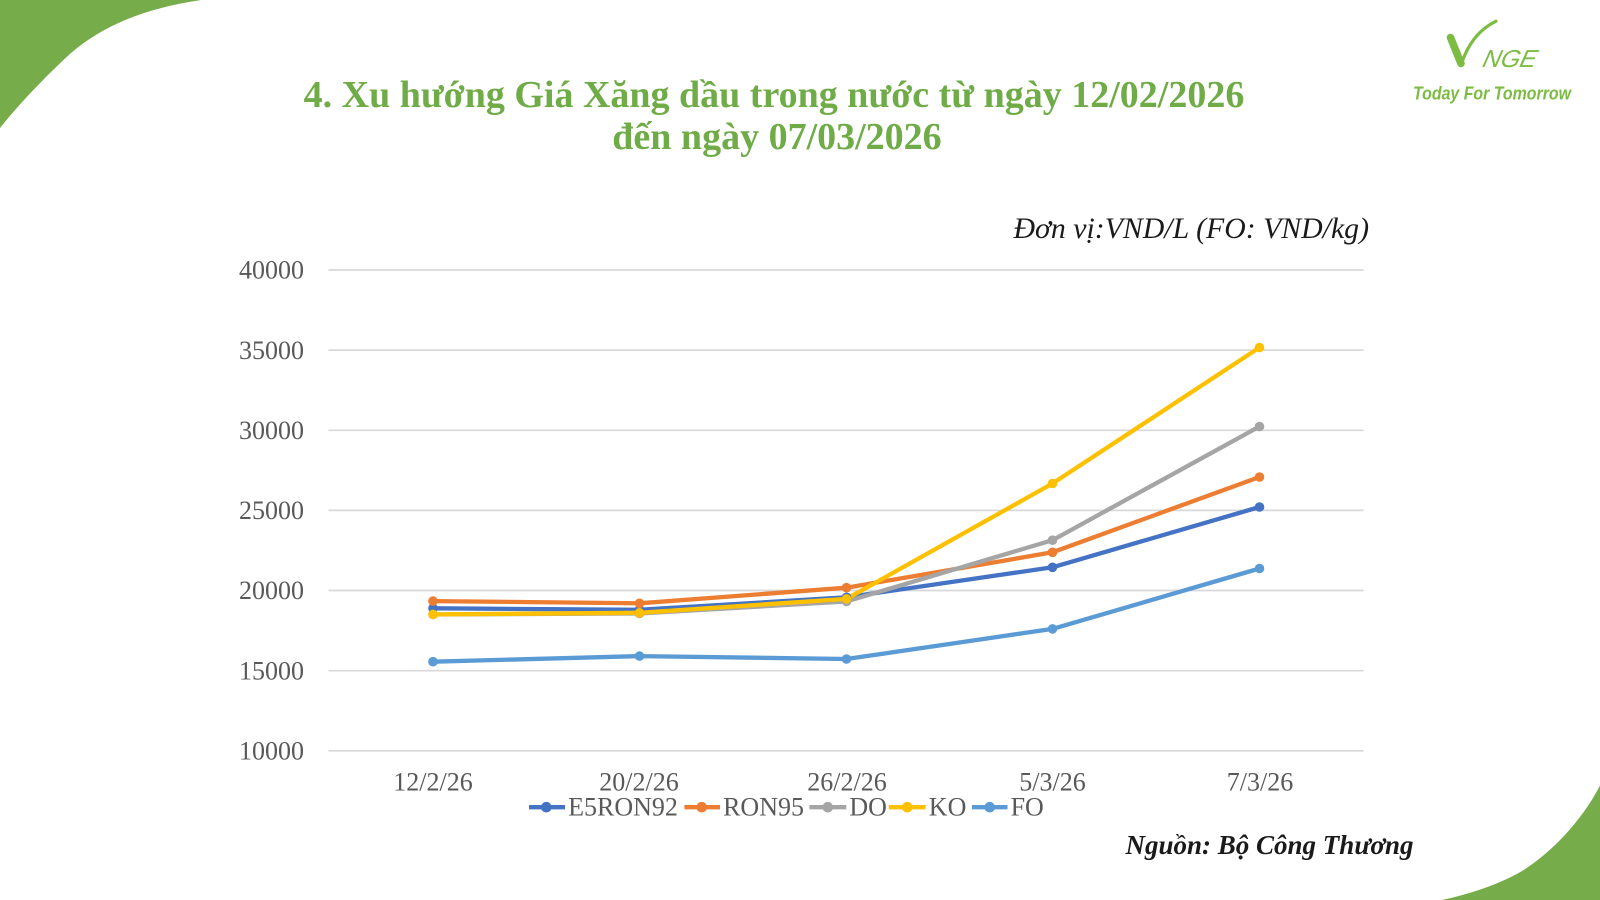 This screenshot has width=1600, height=900. Describe the element at coordinates (846, 782) in the screenshot. I see `svg-text: 26/2/26` at that location.